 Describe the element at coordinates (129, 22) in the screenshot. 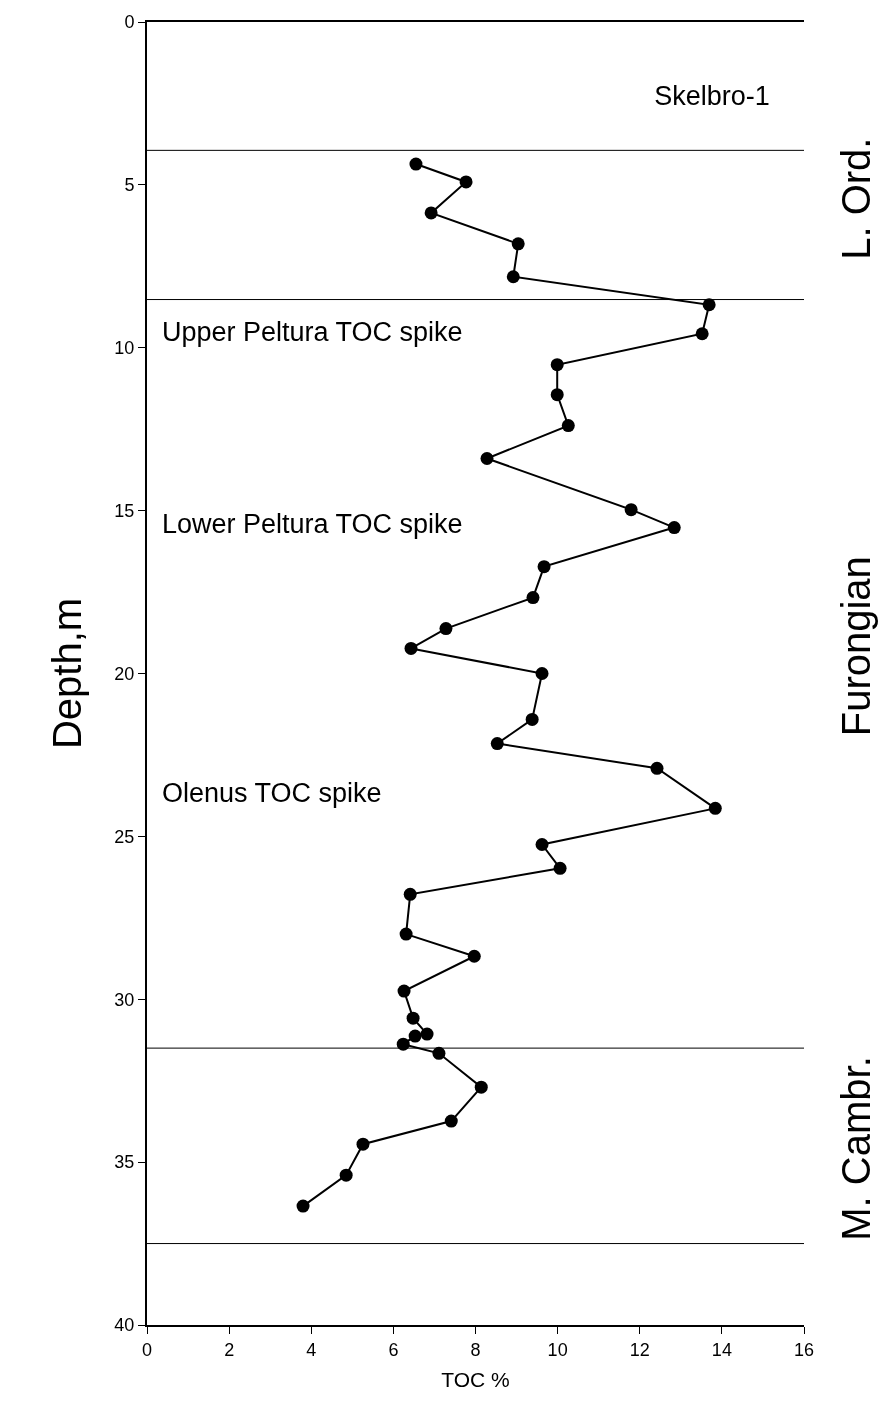

I see `y-tick-label: 0` at that location.